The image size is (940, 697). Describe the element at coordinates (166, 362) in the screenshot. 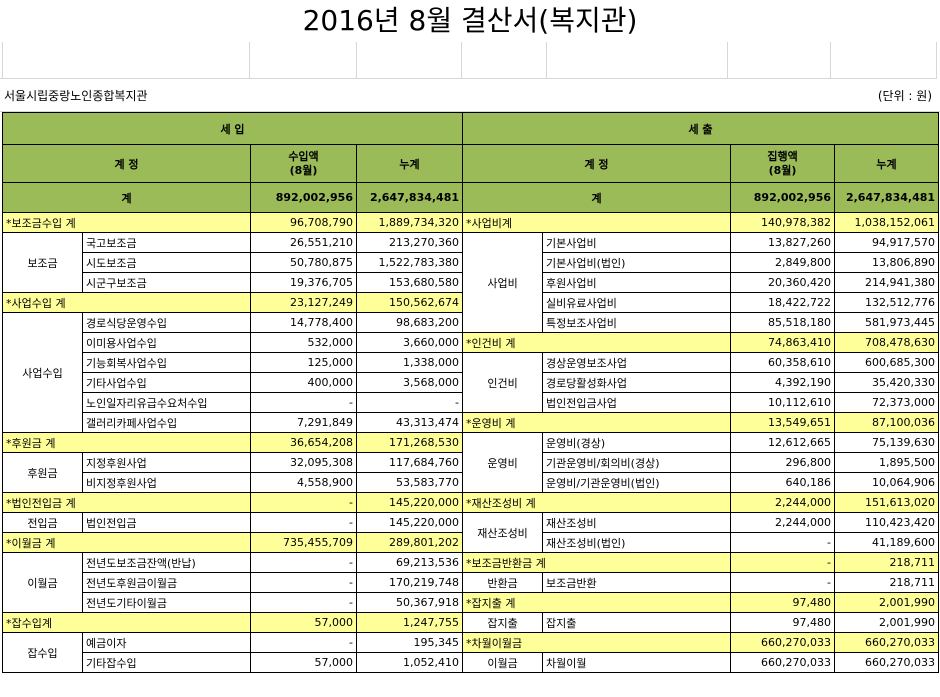

I see `income-item-label: 기능회복사업수입` at that location.